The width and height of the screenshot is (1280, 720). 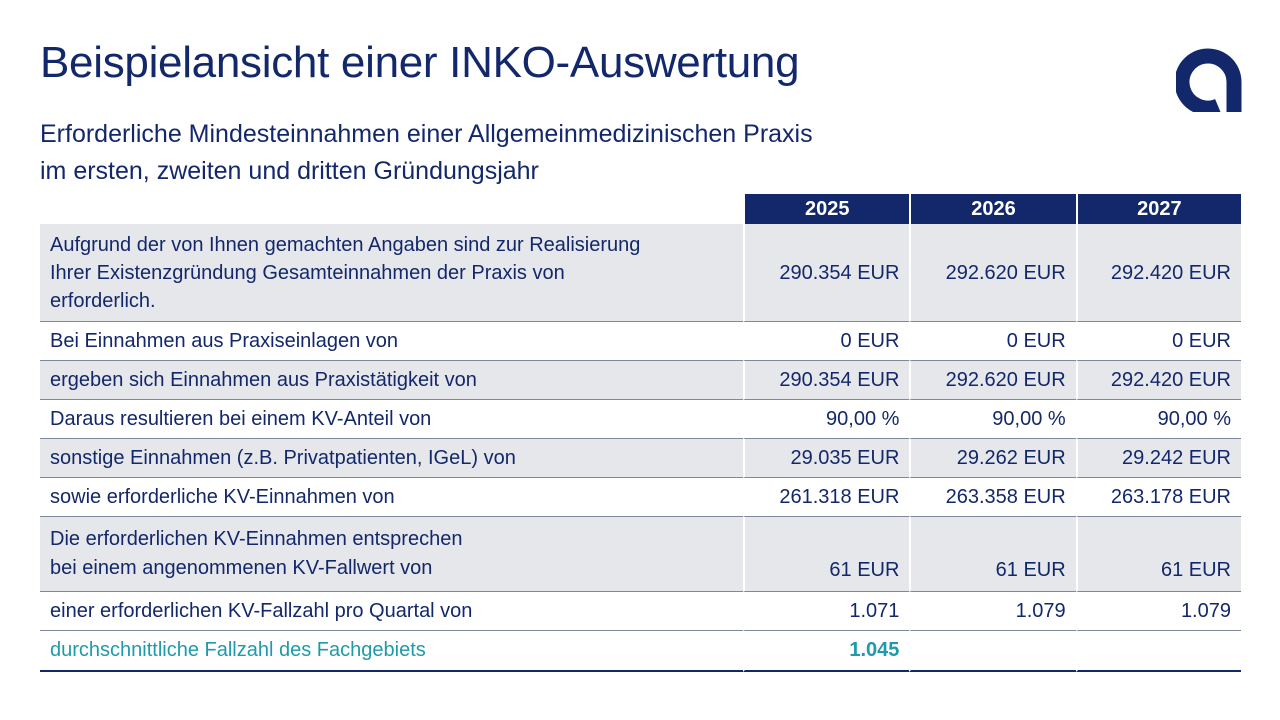 What do you see at coordinates (103, 300) in the screenshot?
I see `row-label-line: erforderlich.` at bounding box center [103, 300].